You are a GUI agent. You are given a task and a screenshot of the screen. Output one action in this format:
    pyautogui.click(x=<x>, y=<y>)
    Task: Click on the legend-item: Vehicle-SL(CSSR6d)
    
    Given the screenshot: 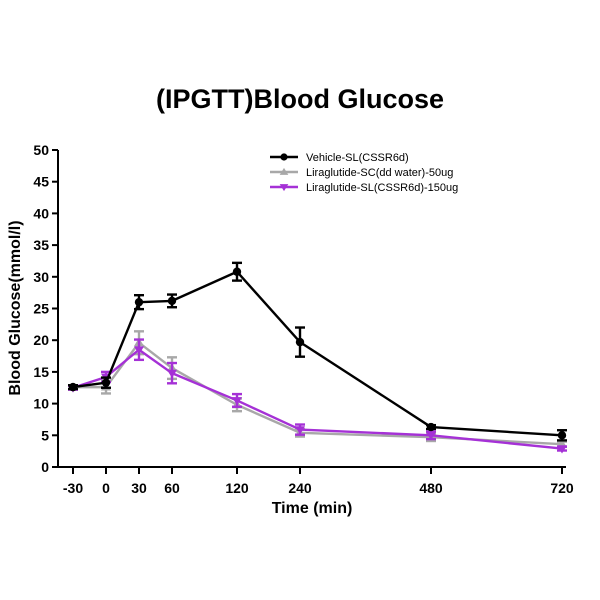 What is the action you would take?
    pyautogui.click(x=339, y=158)
    